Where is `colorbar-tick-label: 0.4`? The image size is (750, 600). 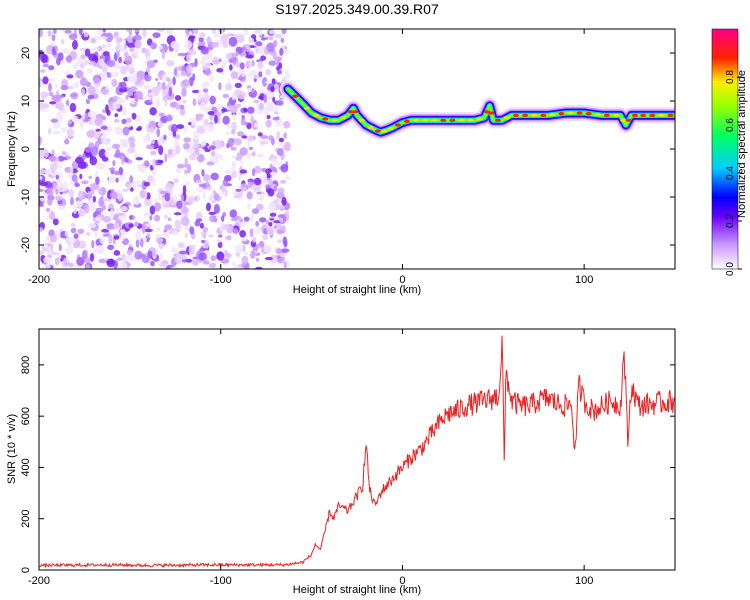 colorbar-tick-label: 0.4 is located at coordinates (730, 173).